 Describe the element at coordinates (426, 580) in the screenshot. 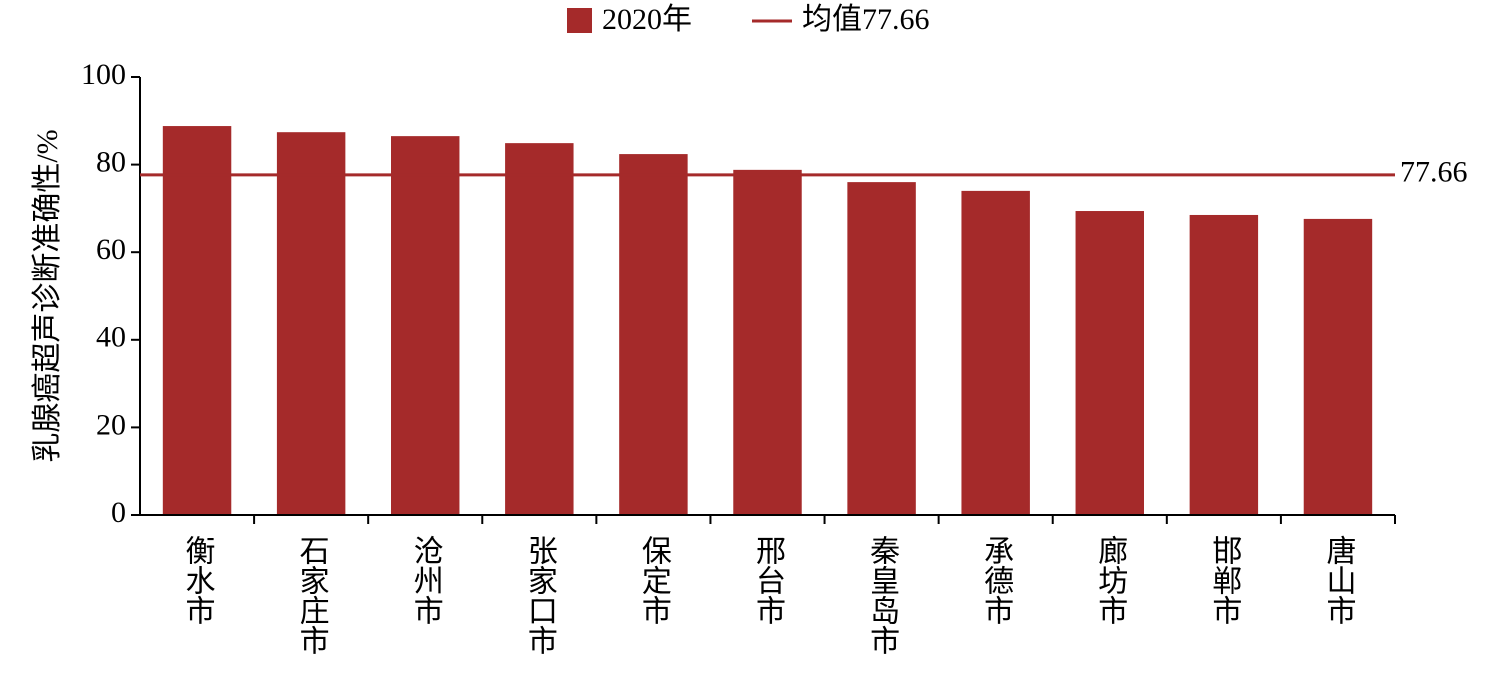

I see `x-tick-label: 沧州市` at that location.